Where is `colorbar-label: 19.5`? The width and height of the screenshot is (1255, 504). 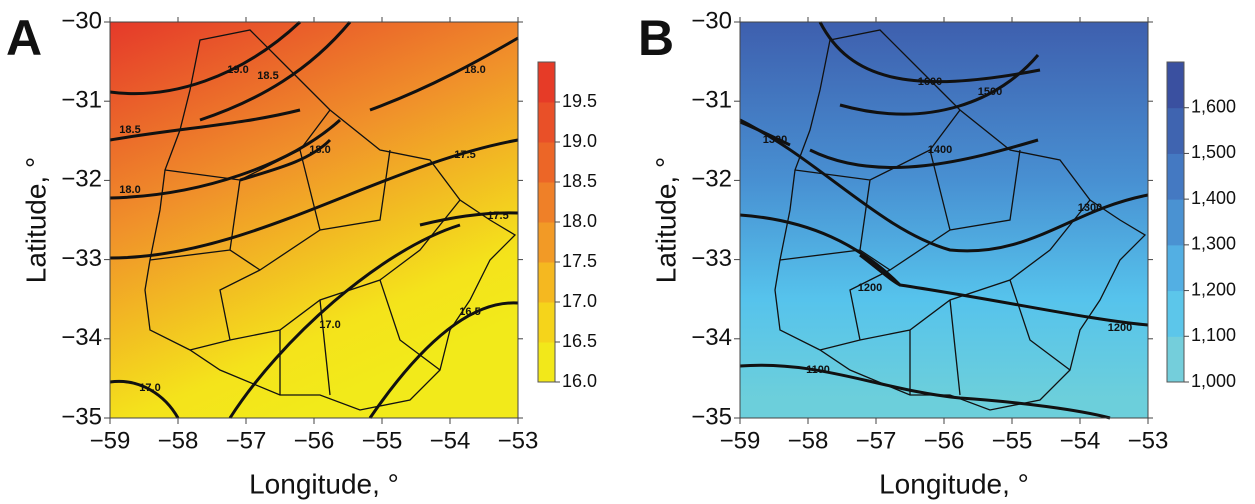 colorbar-label: 19.5 is located at coordinates (579, 101).